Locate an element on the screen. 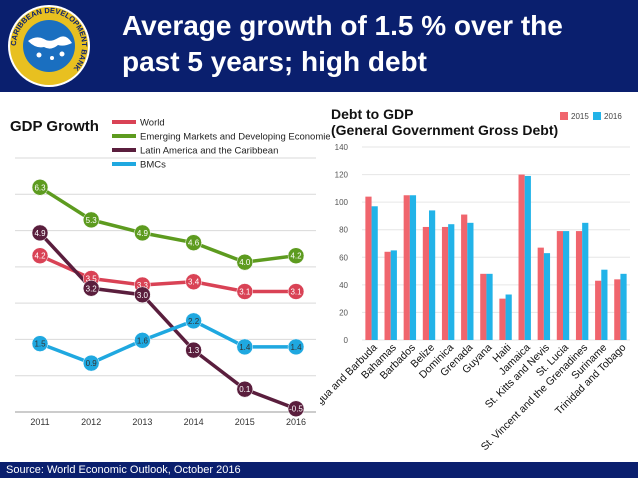  debt-x-tick-label: Antigua and Barbuda is located at coordinates (350, 381).